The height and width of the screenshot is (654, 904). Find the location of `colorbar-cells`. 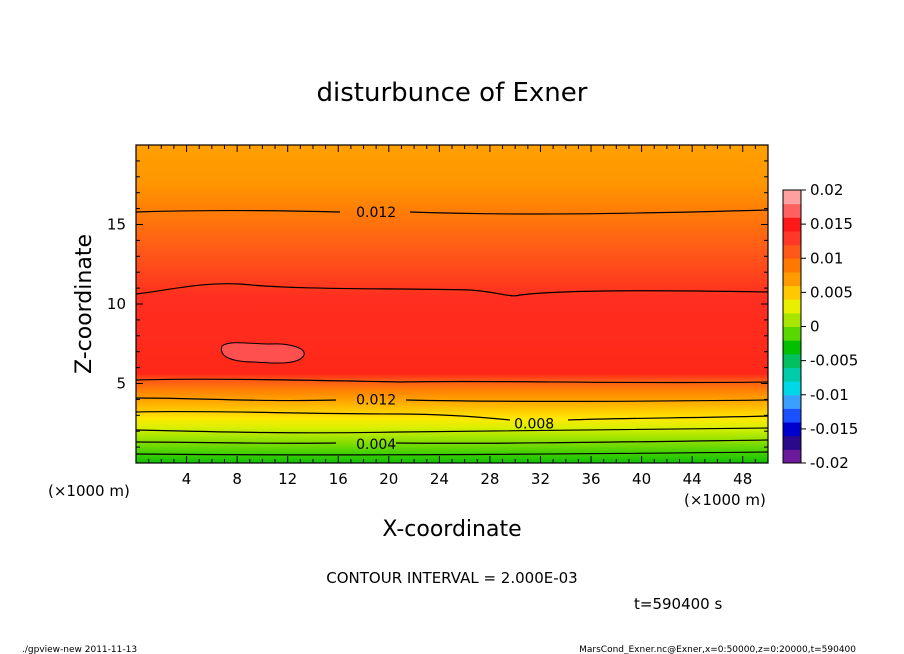

colorbar-cells is located at coordinates (792, 327).